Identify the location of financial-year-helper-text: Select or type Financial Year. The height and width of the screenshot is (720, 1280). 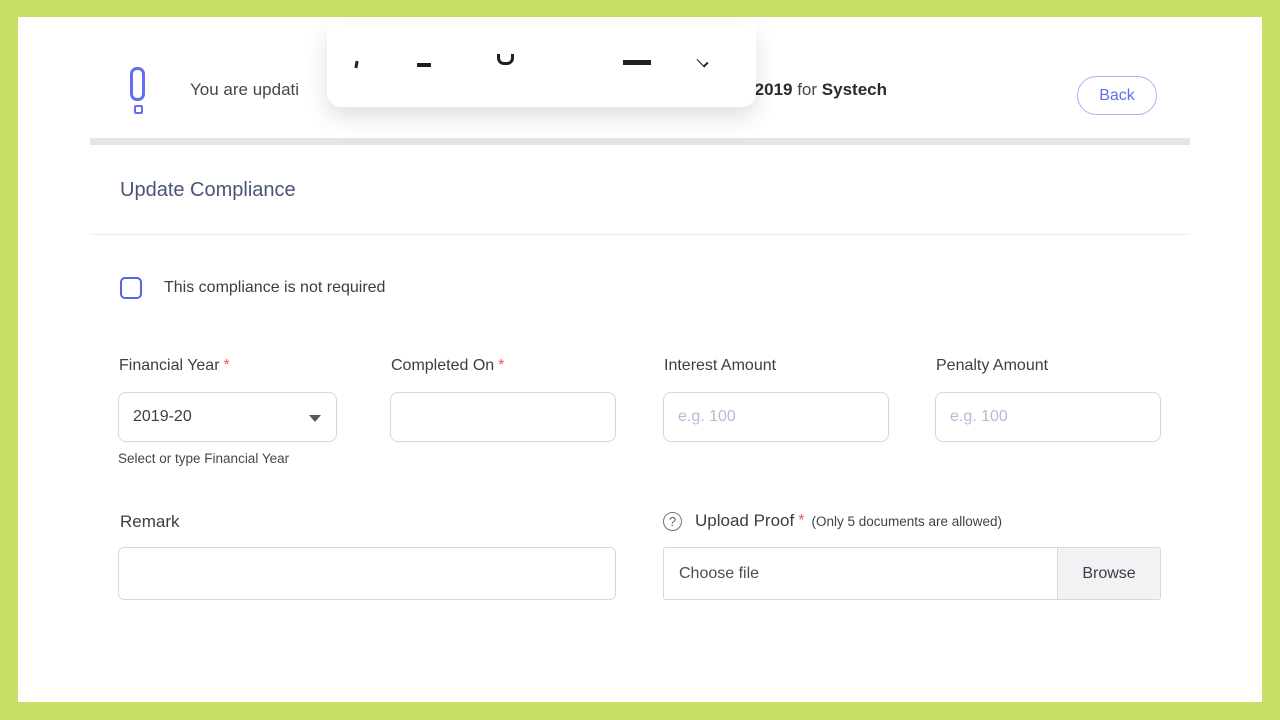
(204, 458).